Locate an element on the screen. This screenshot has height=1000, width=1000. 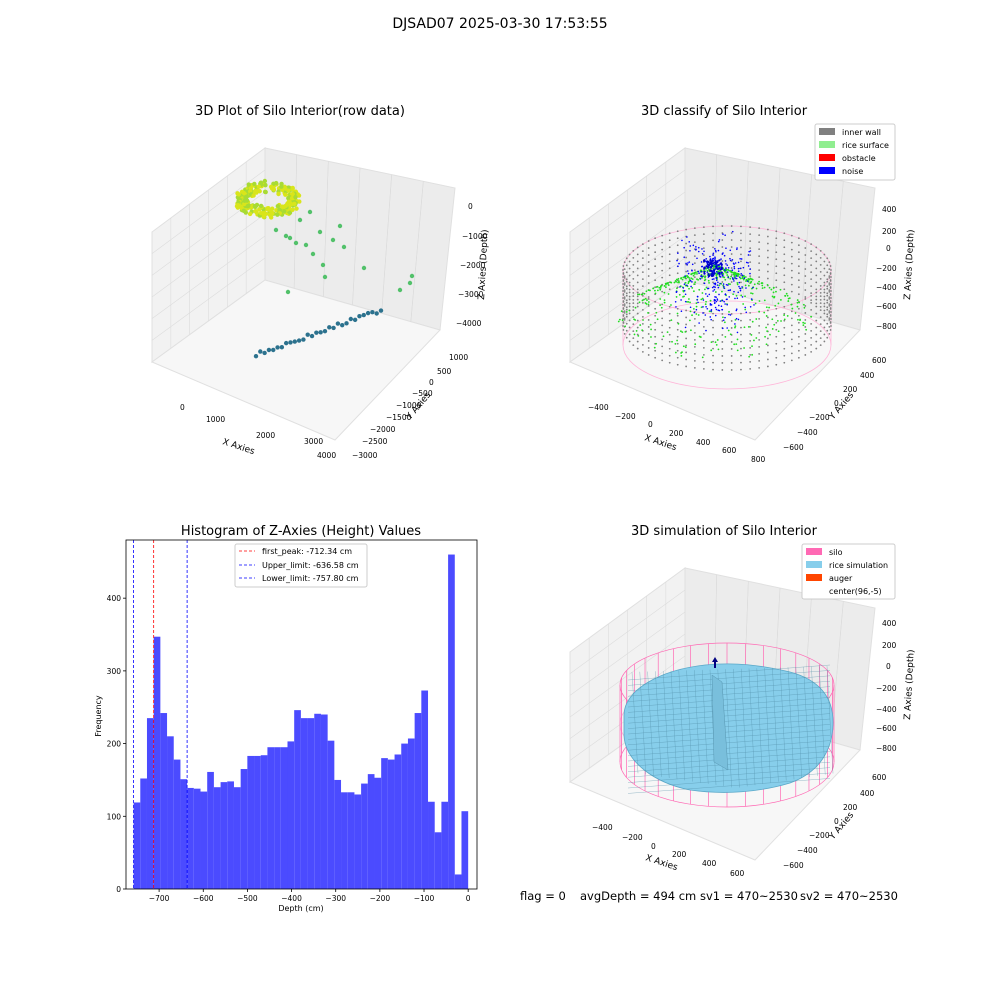
legend-lower-limit: Lower_limit: -757.80 cm is located at coordinates (310, 578).